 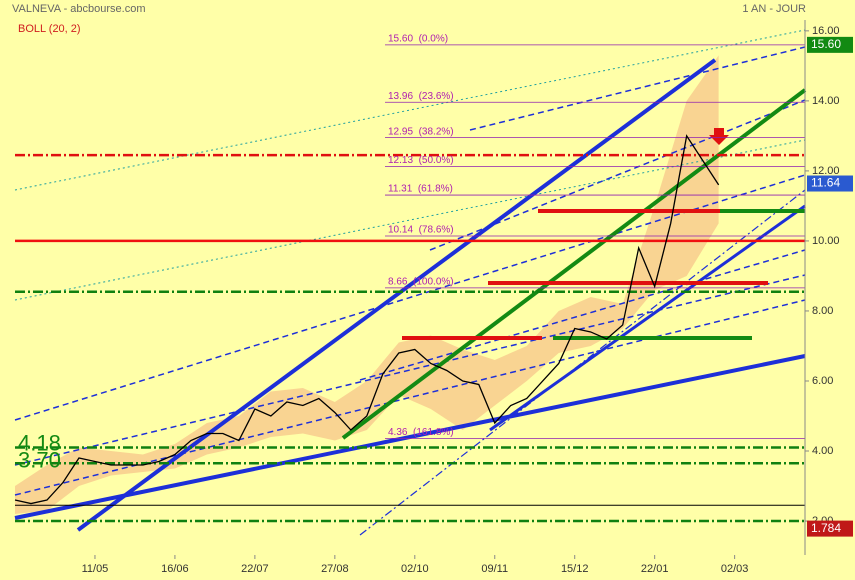 I want to click on y-tick-label: 16.00, so click(x=826, y=31).